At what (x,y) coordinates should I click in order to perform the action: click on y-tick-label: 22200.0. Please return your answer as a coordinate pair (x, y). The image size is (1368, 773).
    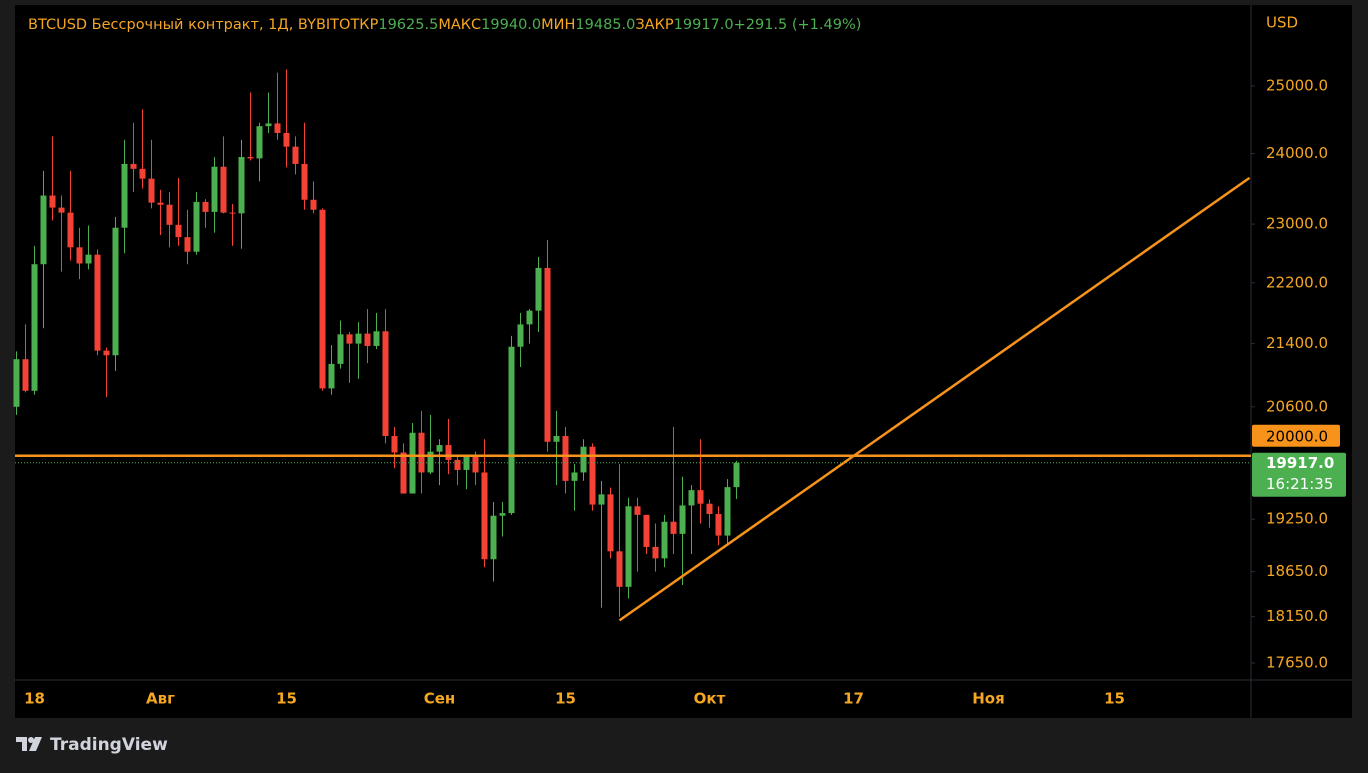
    Looking at the image, I should click on (1297, 282).